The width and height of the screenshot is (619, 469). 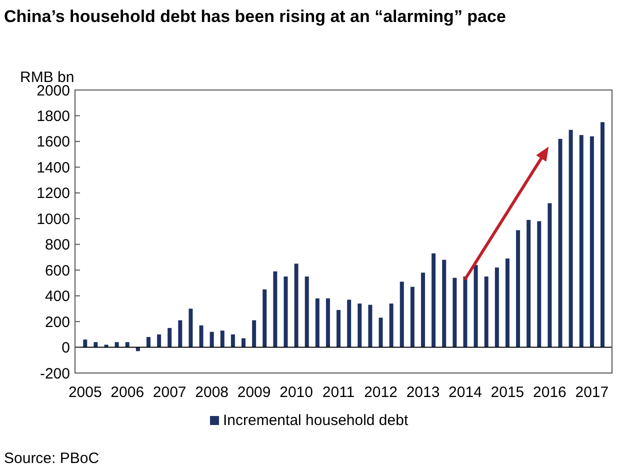 I want to click on y-tick-label: 200, so click(x=57, y=322).